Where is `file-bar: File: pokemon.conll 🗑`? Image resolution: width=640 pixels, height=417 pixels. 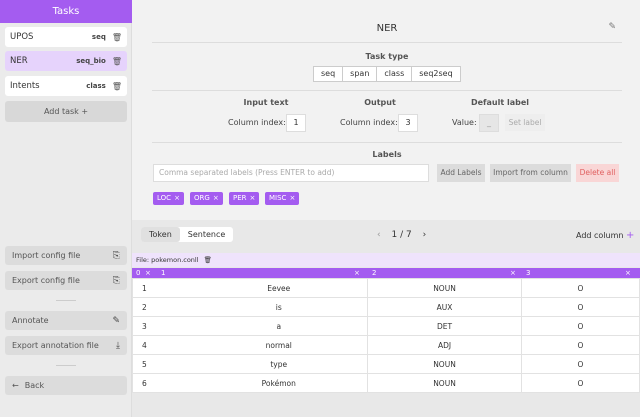
file-bar: File: pokemon.conll 🗑 is located at coordinates (386, 260).